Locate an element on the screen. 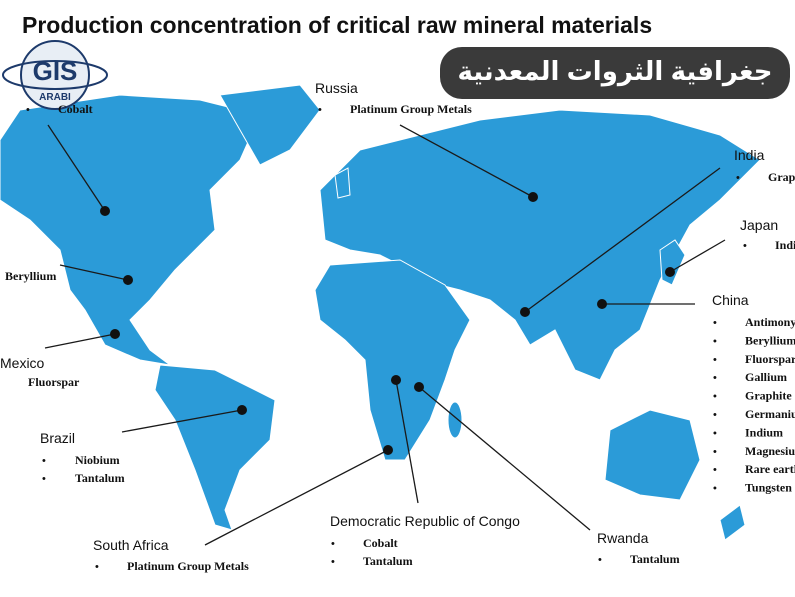  country-label: Russia is located at coordinates (336, 88).